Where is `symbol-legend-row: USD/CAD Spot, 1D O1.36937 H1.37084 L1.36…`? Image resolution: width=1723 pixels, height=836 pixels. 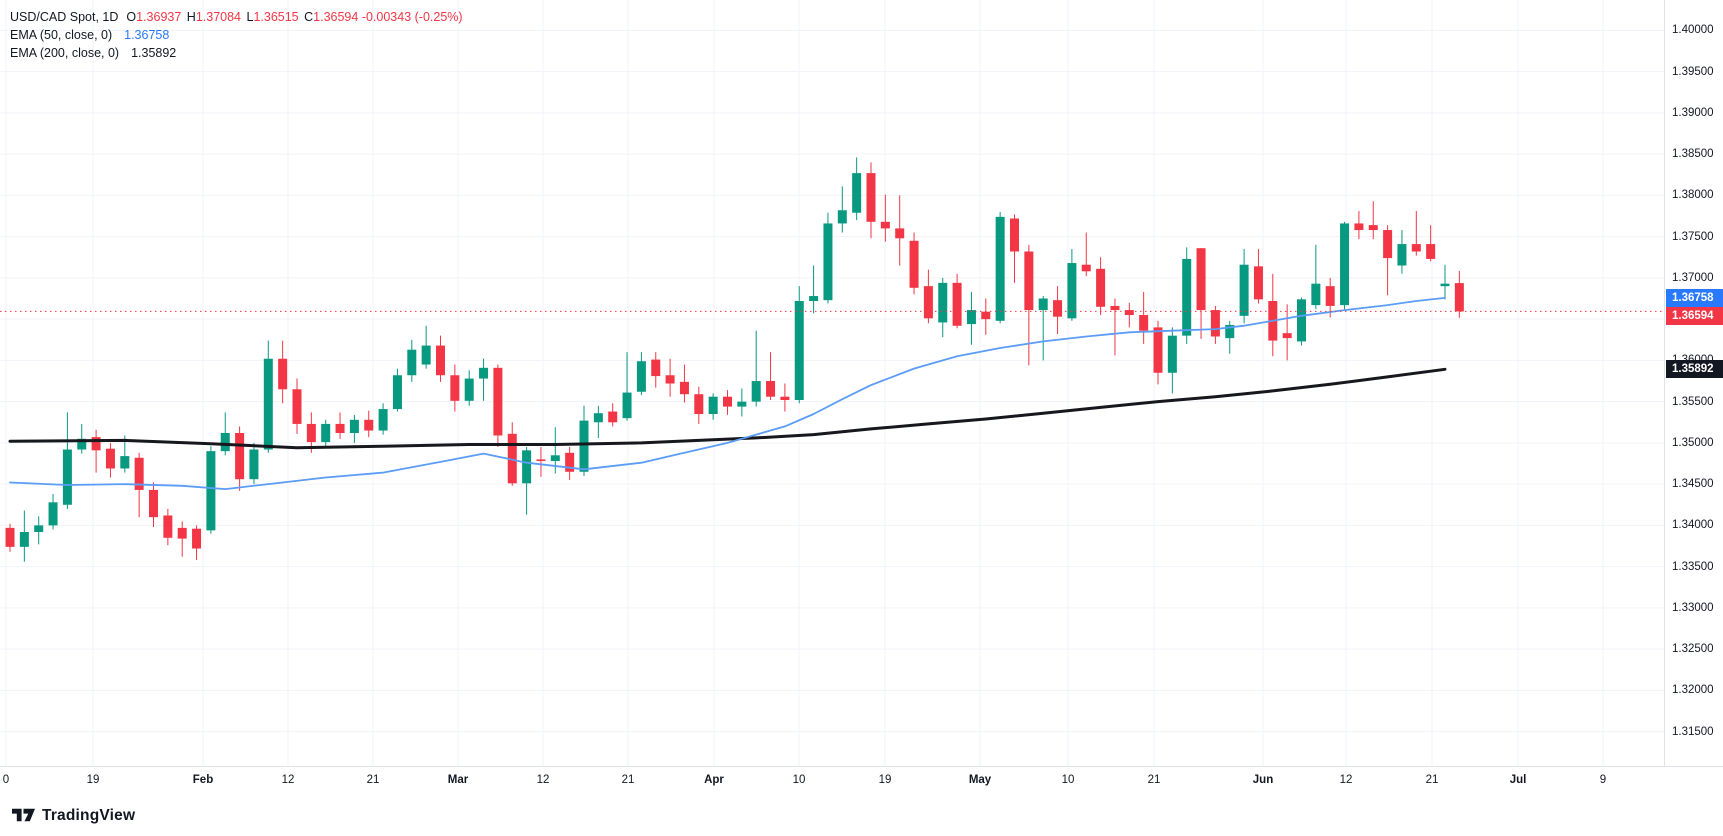 symbol-legend-row: USD/CAD Spot, 1D O1.36937 H1.37084 L1.36… is located at coordinates (236, 17).